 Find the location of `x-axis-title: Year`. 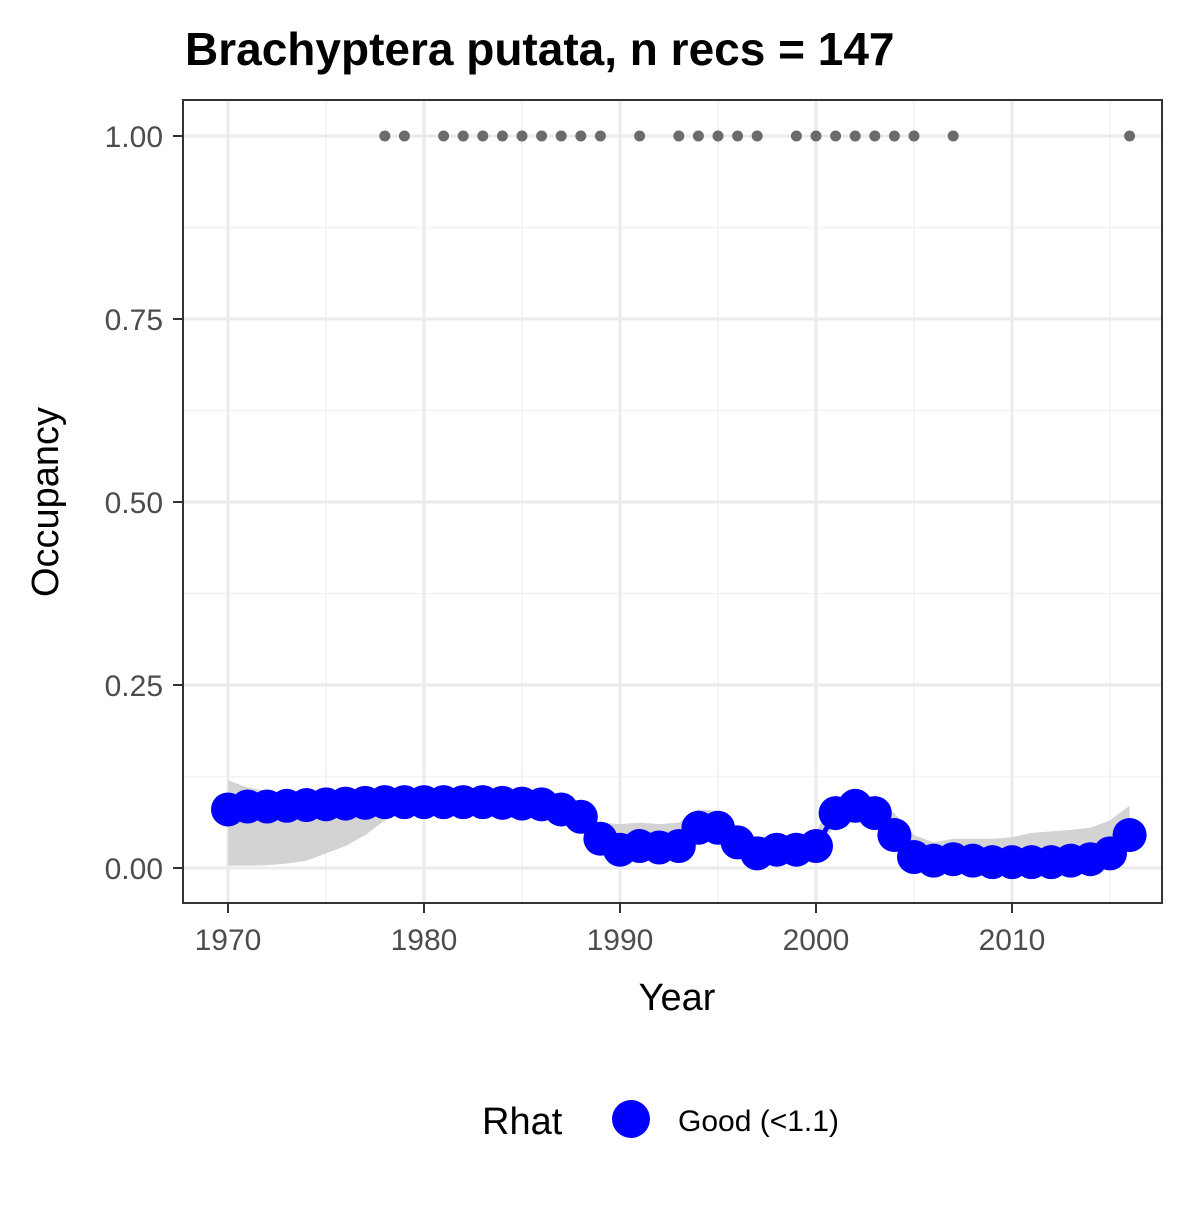

x-axis-title: Year is located at coordinates (677, 998).